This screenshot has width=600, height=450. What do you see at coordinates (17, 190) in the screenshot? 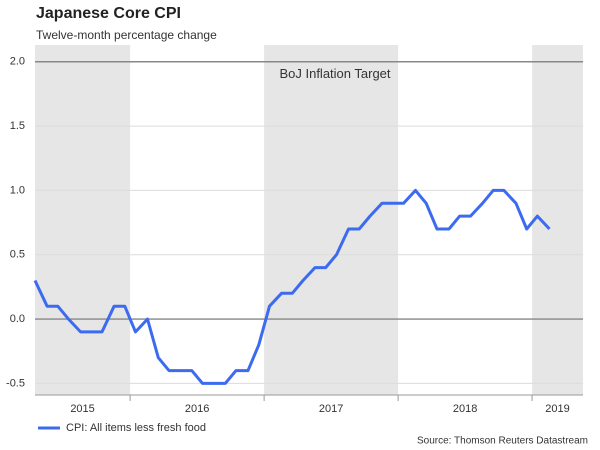
I see `y-tick-label: 1.0` at bounding box center [17, 190].